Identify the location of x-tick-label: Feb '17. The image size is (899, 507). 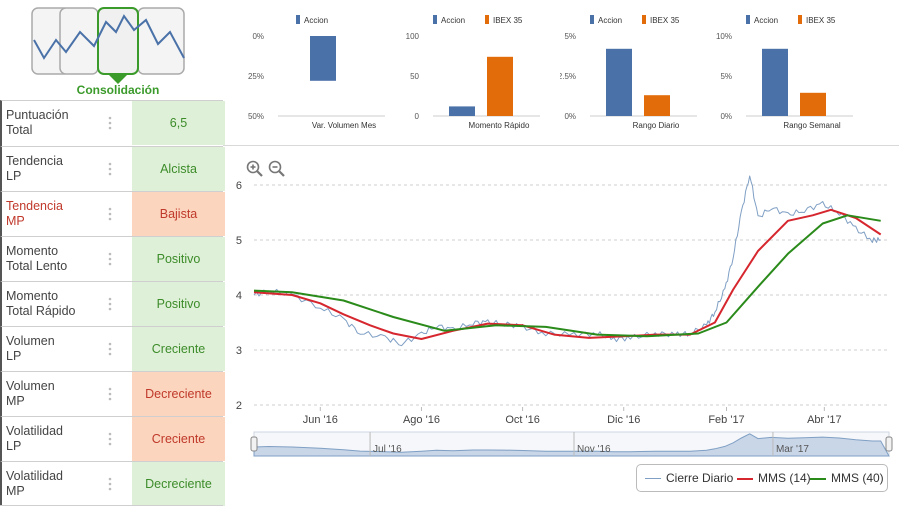
(726, 420).